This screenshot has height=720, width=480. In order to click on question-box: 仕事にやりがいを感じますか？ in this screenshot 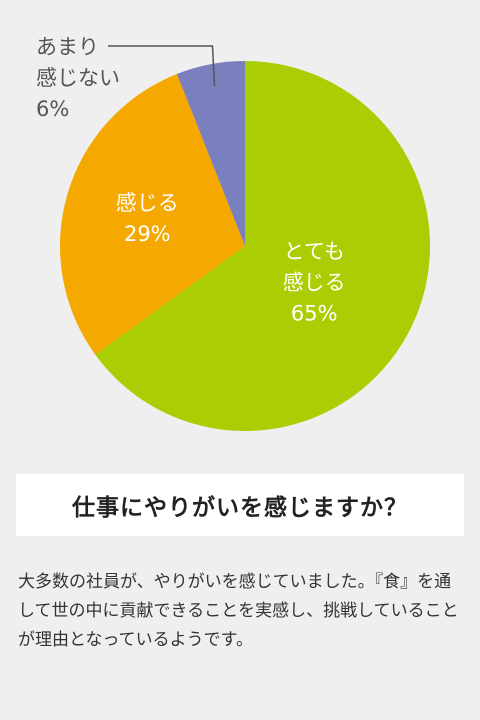, I will do `click(240, 505)`.